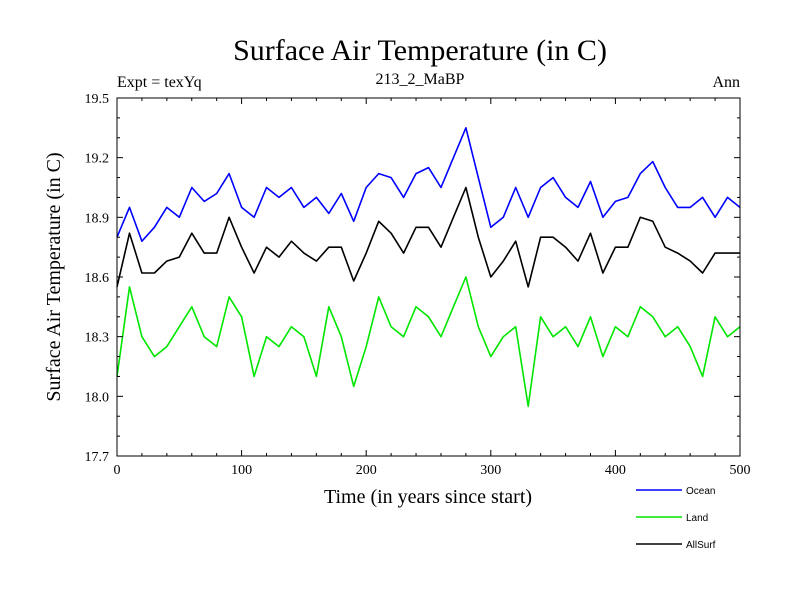 The height and width of the screenshot is (600, 800). Describe the element at coordinates (97, 397) in the screenshot. I see `y-tick-label: 18.0` at that location.